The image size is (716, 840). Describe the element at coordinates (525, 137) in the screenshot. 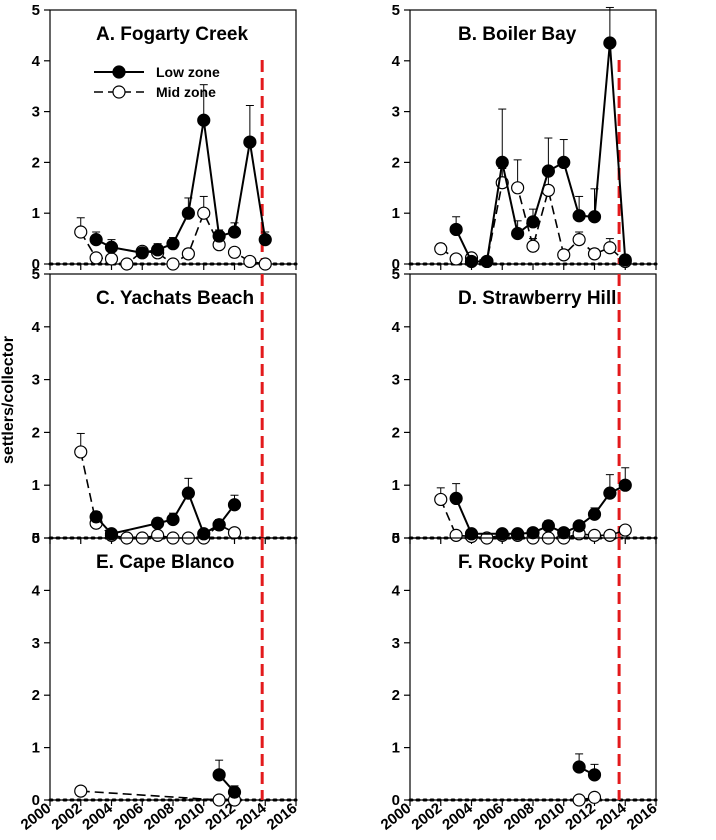

I see `panel-b: 0 1 2 3 4 5 B. Boiler Bay` at that location.